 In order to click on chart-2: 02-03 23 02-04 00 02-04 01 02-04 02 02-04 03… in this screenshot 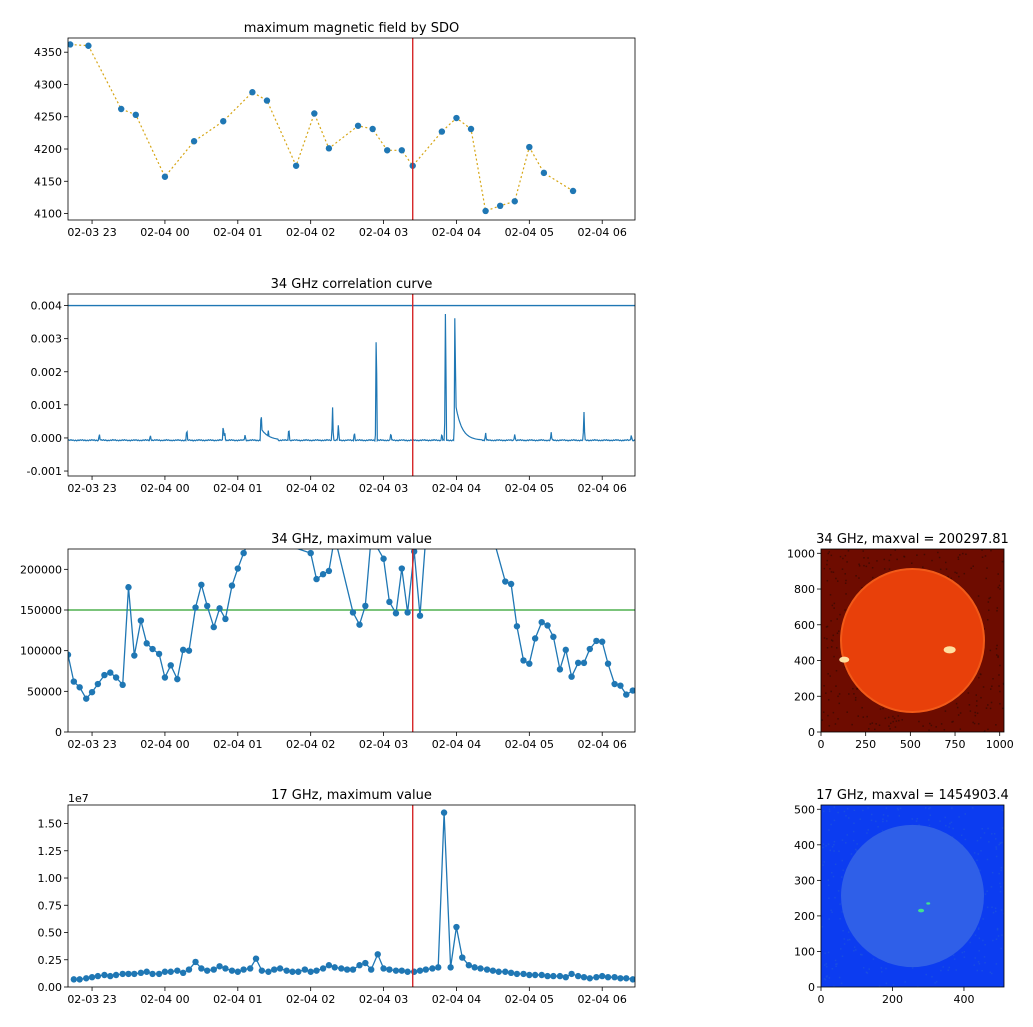, I will do `click(328, 641)`.